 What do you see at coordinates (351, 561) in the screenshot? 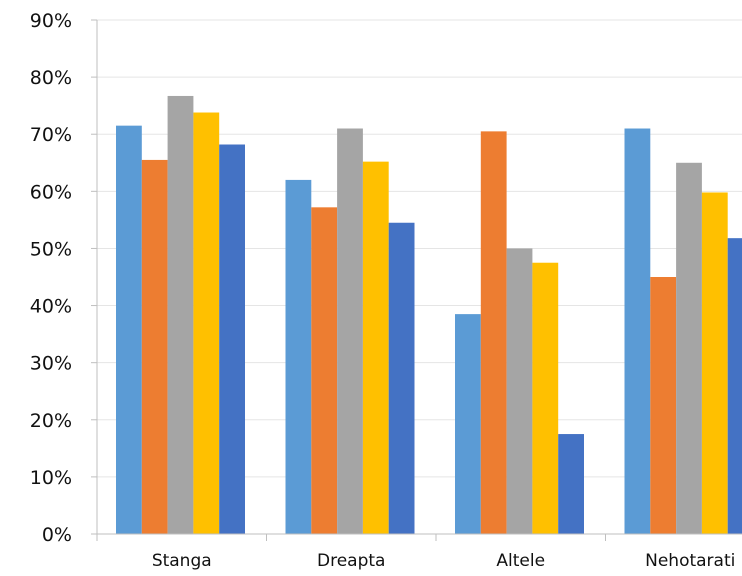
I see `x-category-label: Dreapta` at bounding box center [351, 561].